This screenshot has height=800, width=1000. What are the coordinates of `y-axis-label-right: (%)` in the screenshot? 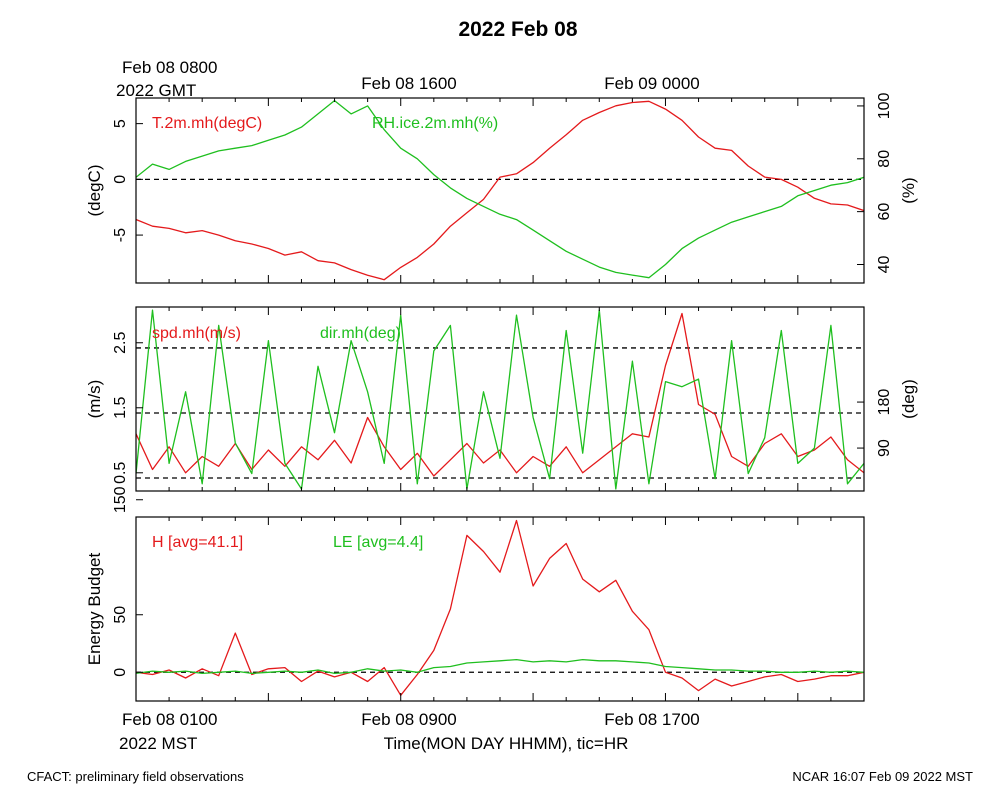 It's located at (908, 190).